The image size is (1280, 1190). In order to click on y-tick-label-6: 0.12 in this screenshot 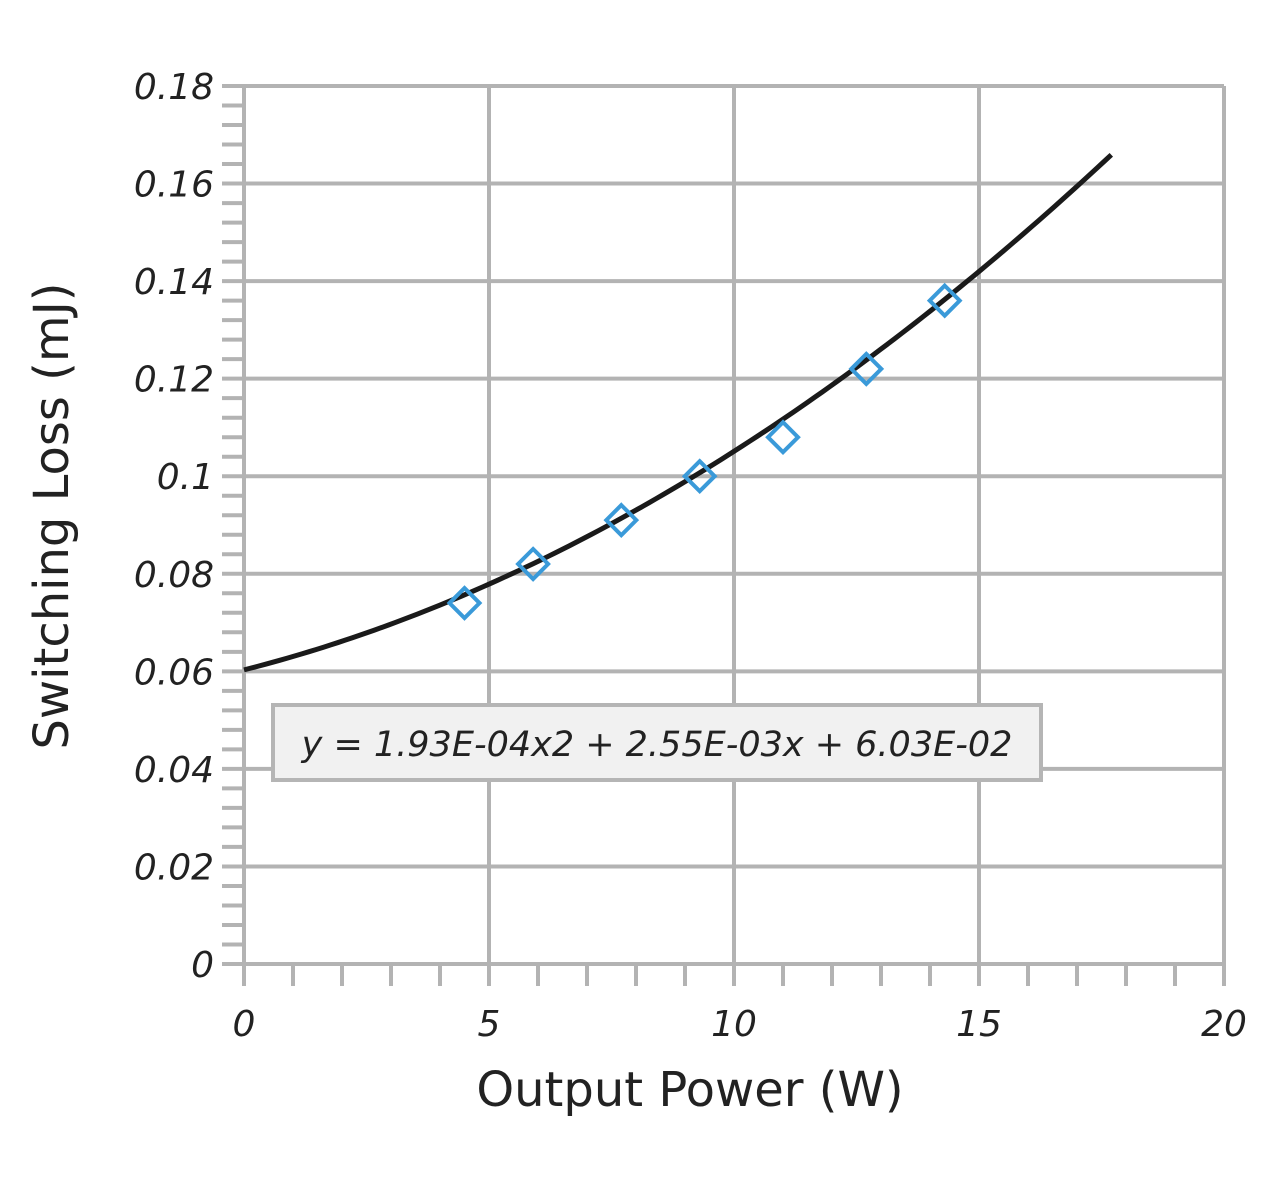, I will do `click(174, 380)`.